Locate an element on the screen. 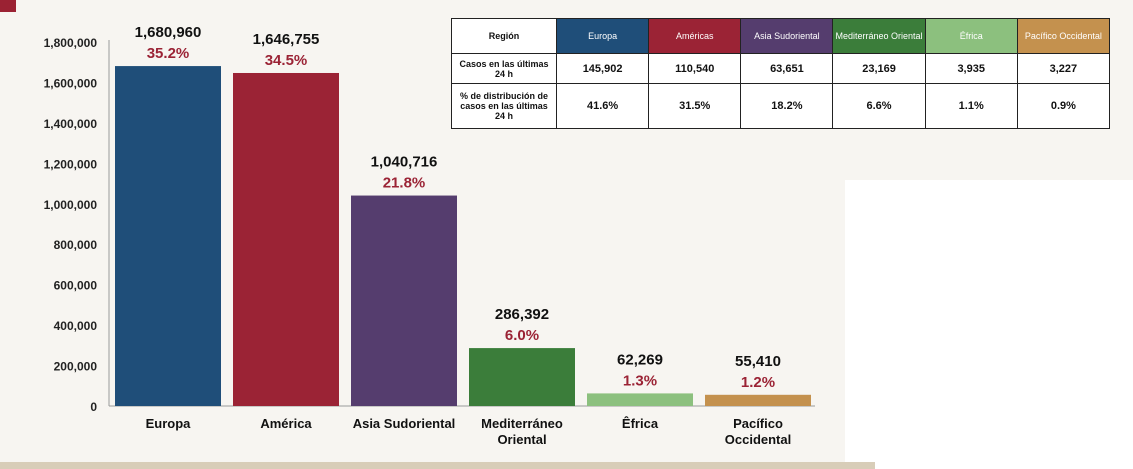 This screenshot has width=1133, height=469. table-header-asia-sudoriental: Asia Sudoriental is located at coordinates (787, 36).